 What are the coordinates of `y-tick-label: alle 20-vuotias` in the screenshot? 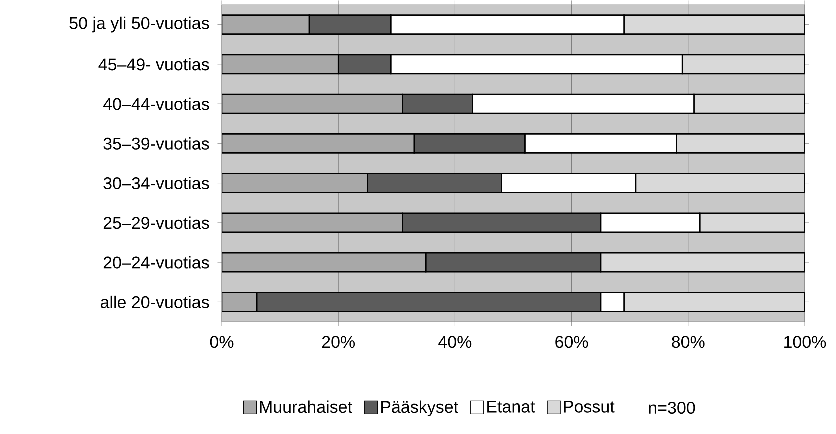 It's located at (155, 302).